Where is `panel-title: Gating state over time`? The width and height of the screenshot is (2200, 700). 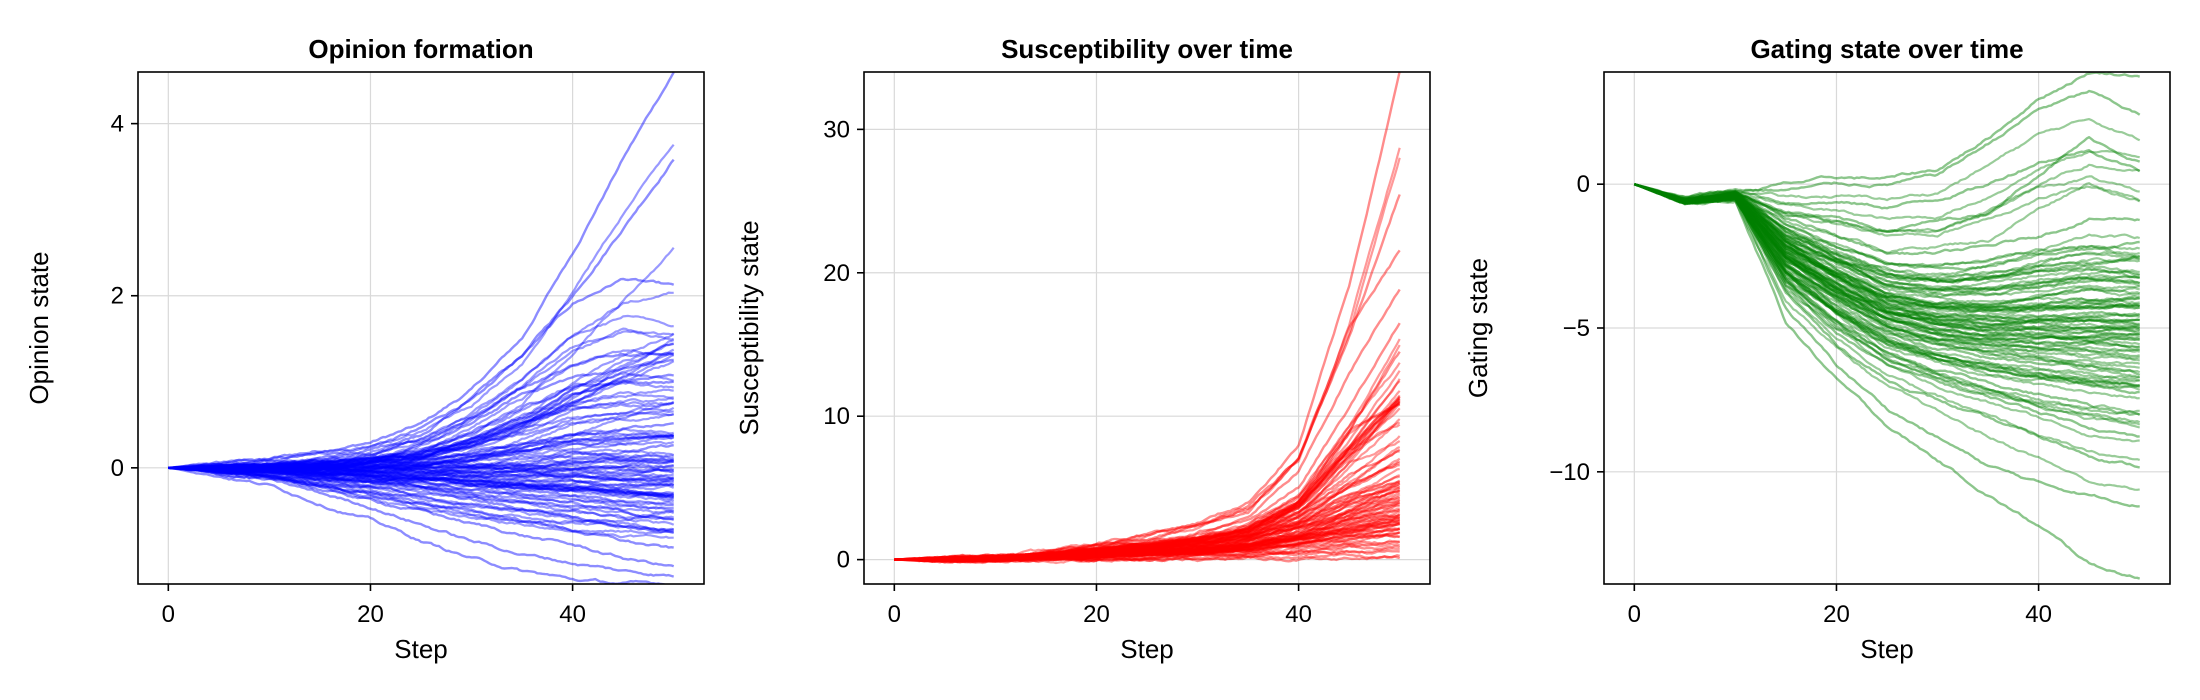
panel-title: Gating state over time is located at coordinates (1886, 49).